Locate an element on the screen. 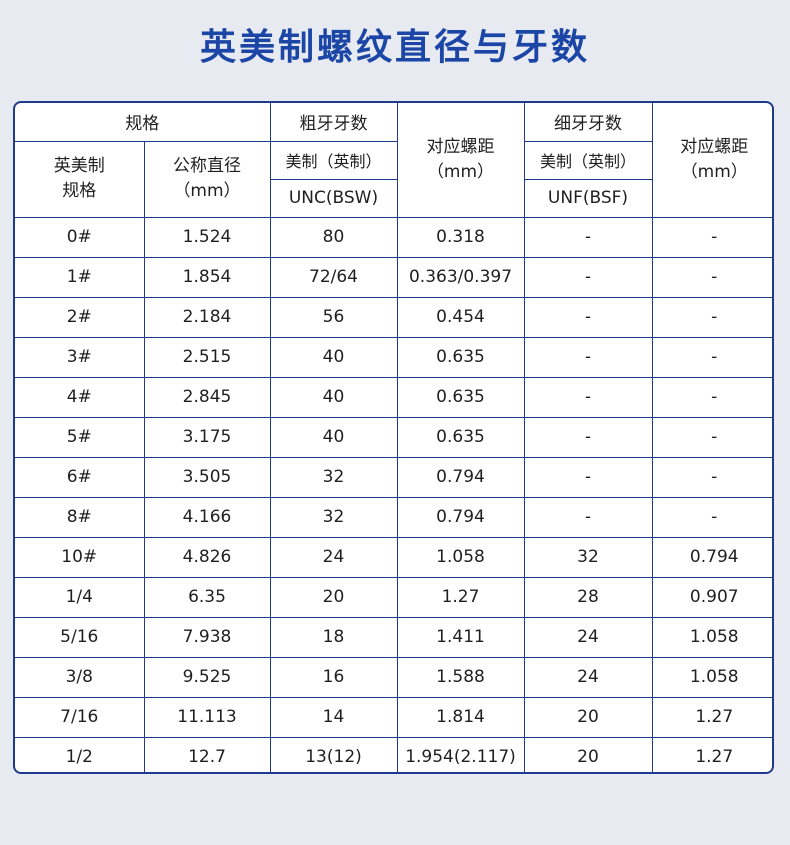  cell-fine-tpi: 20 is located at coordinates (588, 717).